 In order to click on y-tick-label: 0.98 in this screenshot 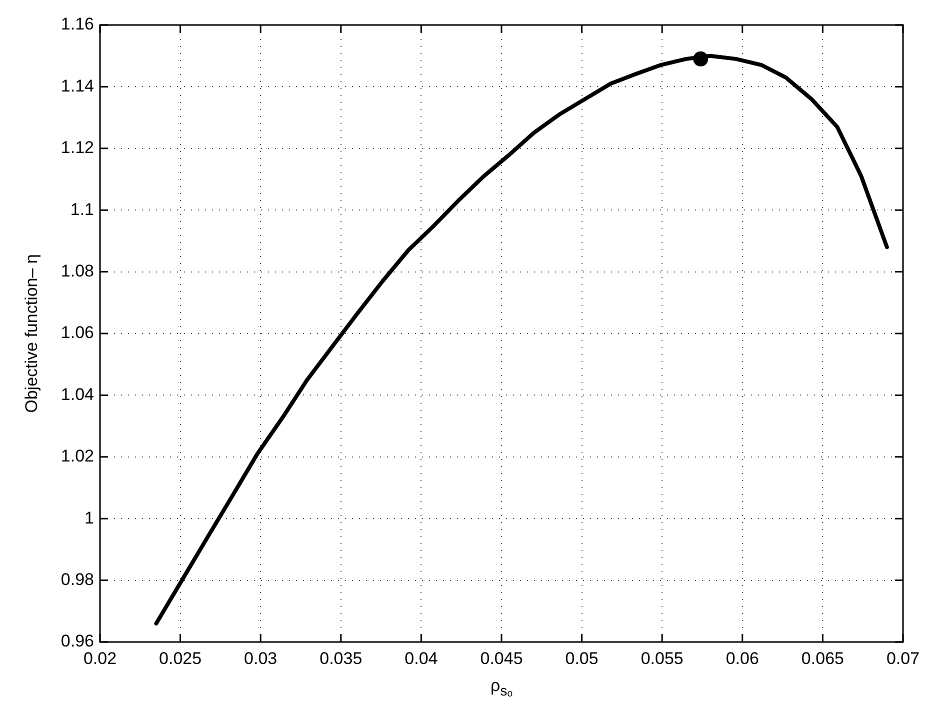, I will do `click(77, 579)`.